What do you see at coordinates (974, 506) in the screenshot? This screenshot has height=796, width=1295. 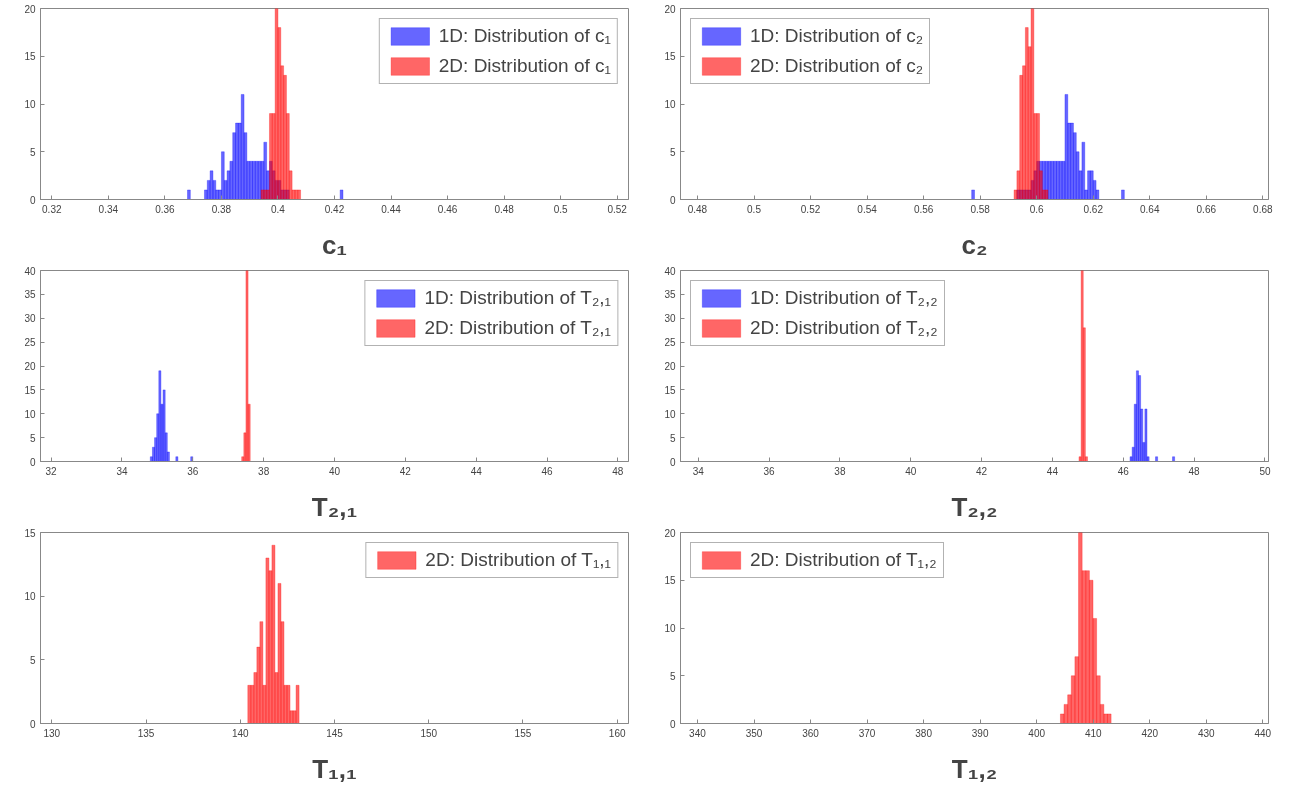 I see `x-axis-title: T₂,₂` at bounding box center [974, 506].